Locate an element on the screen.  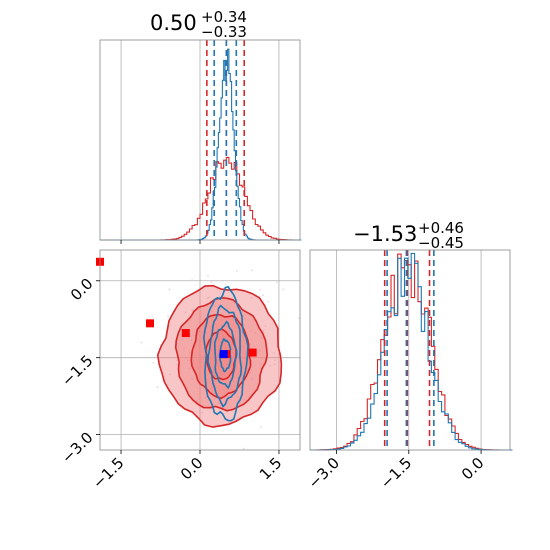
top-title-plus: +0.34 is located at coordinates (224, 17).